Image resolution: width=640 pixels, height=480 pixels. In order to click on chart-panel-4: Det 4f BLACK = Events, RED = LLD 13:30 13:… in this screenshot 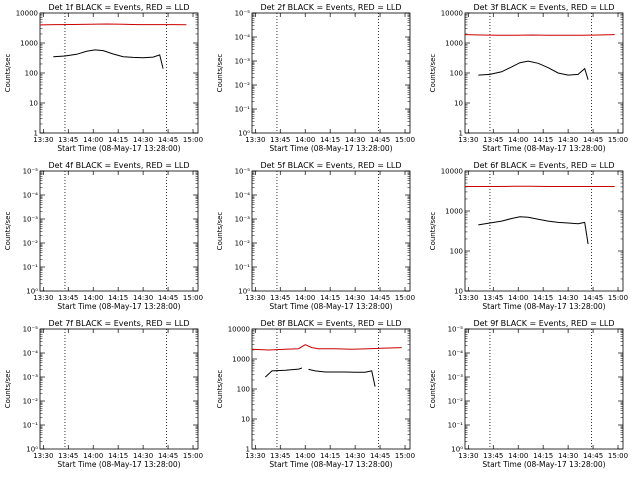, I will do `click(103, 236)`.